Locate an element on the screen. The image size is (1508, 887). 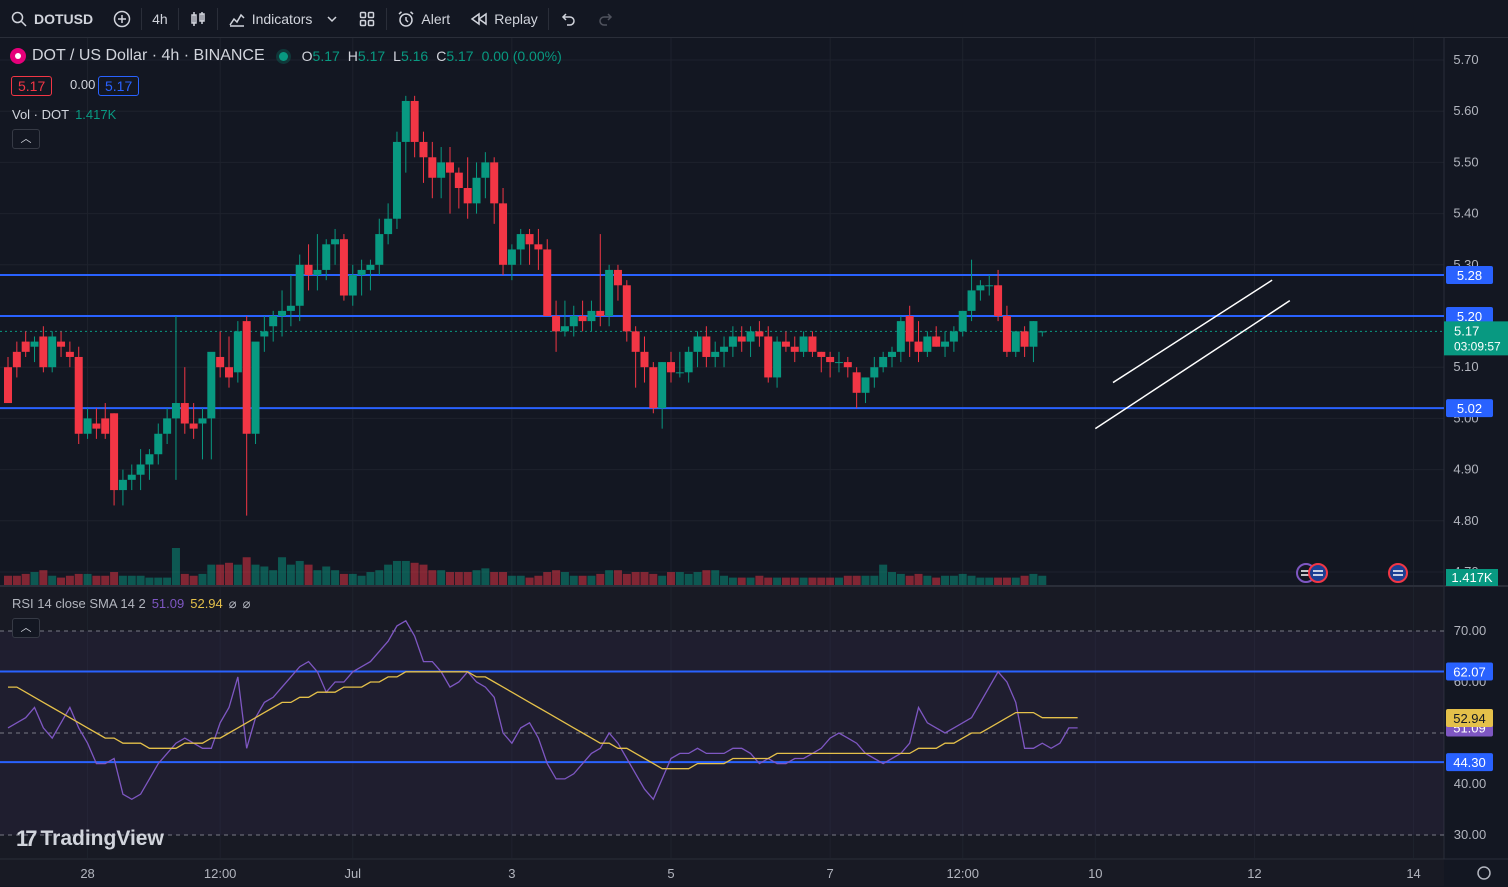
high-key: H is located at coordinates (352, 56).